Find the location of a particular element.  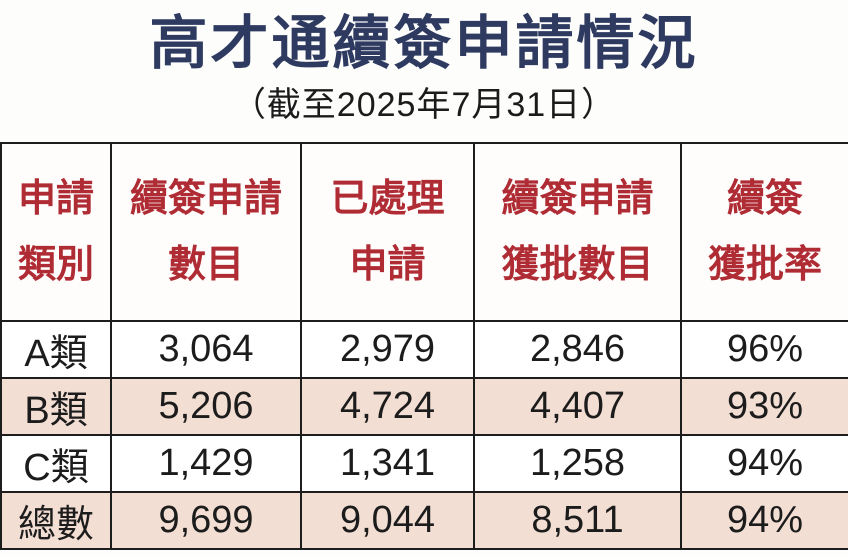

header-cell-applications: 續簽申請 數目 is located at coordinates (206, 232).